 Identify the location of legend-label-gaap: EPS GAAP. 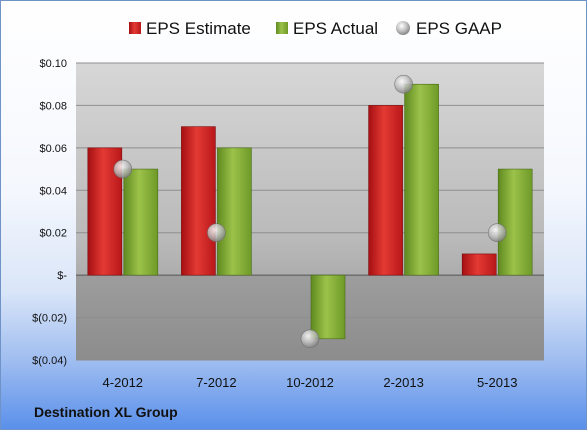
(459, 28).